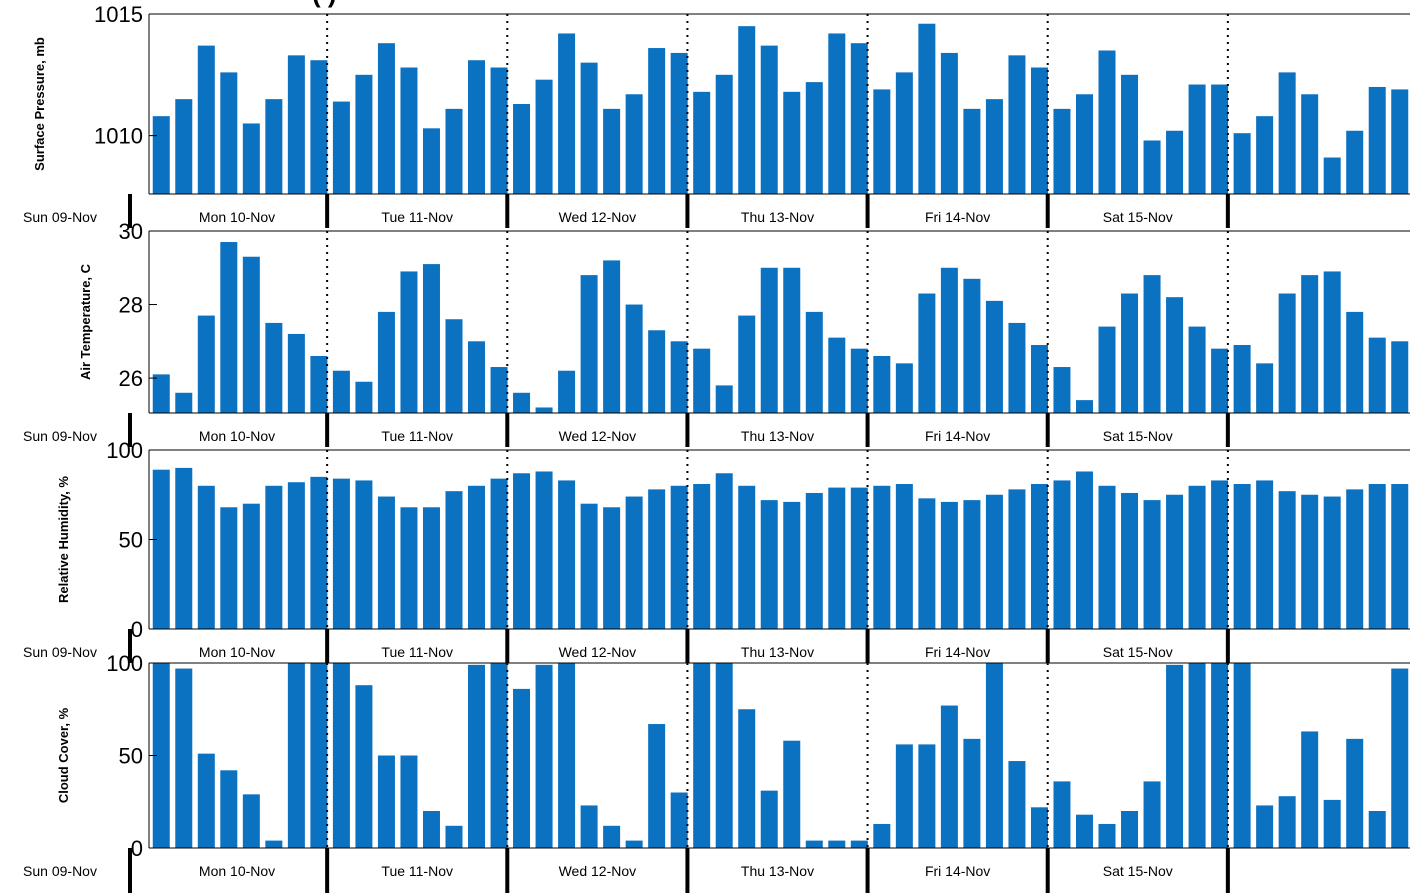 This screenshot has height=893, width=1410. Describe the element at coordinates (118, 136) in the screenshot. I see `y-tick-label: 1010` at that location.